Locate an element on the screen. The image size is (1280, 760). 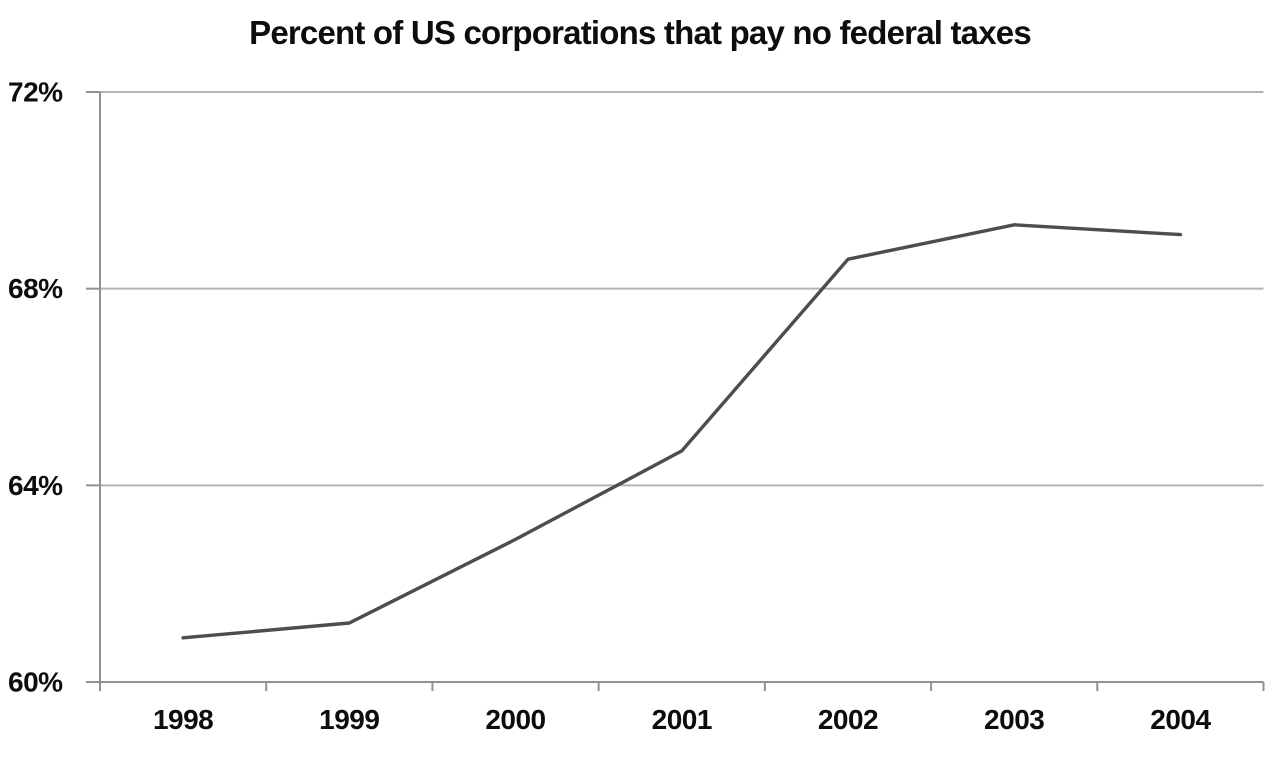
y-axis-tick-label: 72% is located at coordinates (35, 92).